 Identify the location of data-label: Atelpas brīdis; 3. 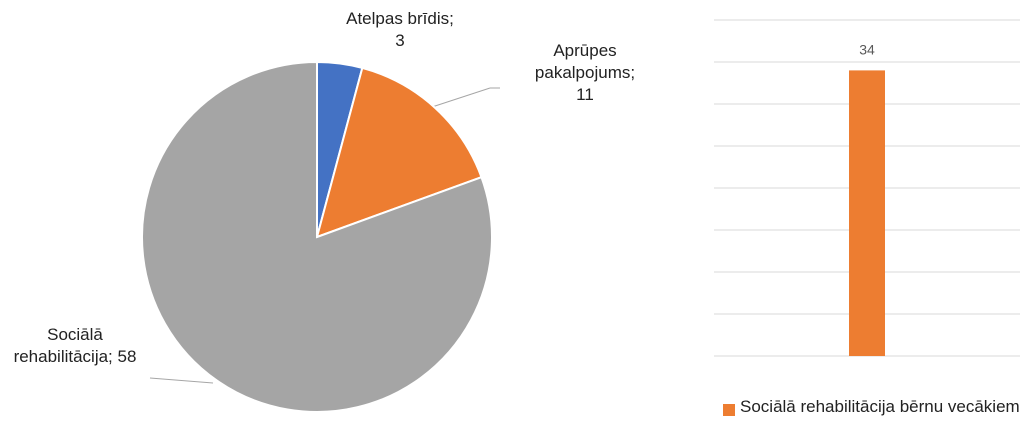
(400, 29).